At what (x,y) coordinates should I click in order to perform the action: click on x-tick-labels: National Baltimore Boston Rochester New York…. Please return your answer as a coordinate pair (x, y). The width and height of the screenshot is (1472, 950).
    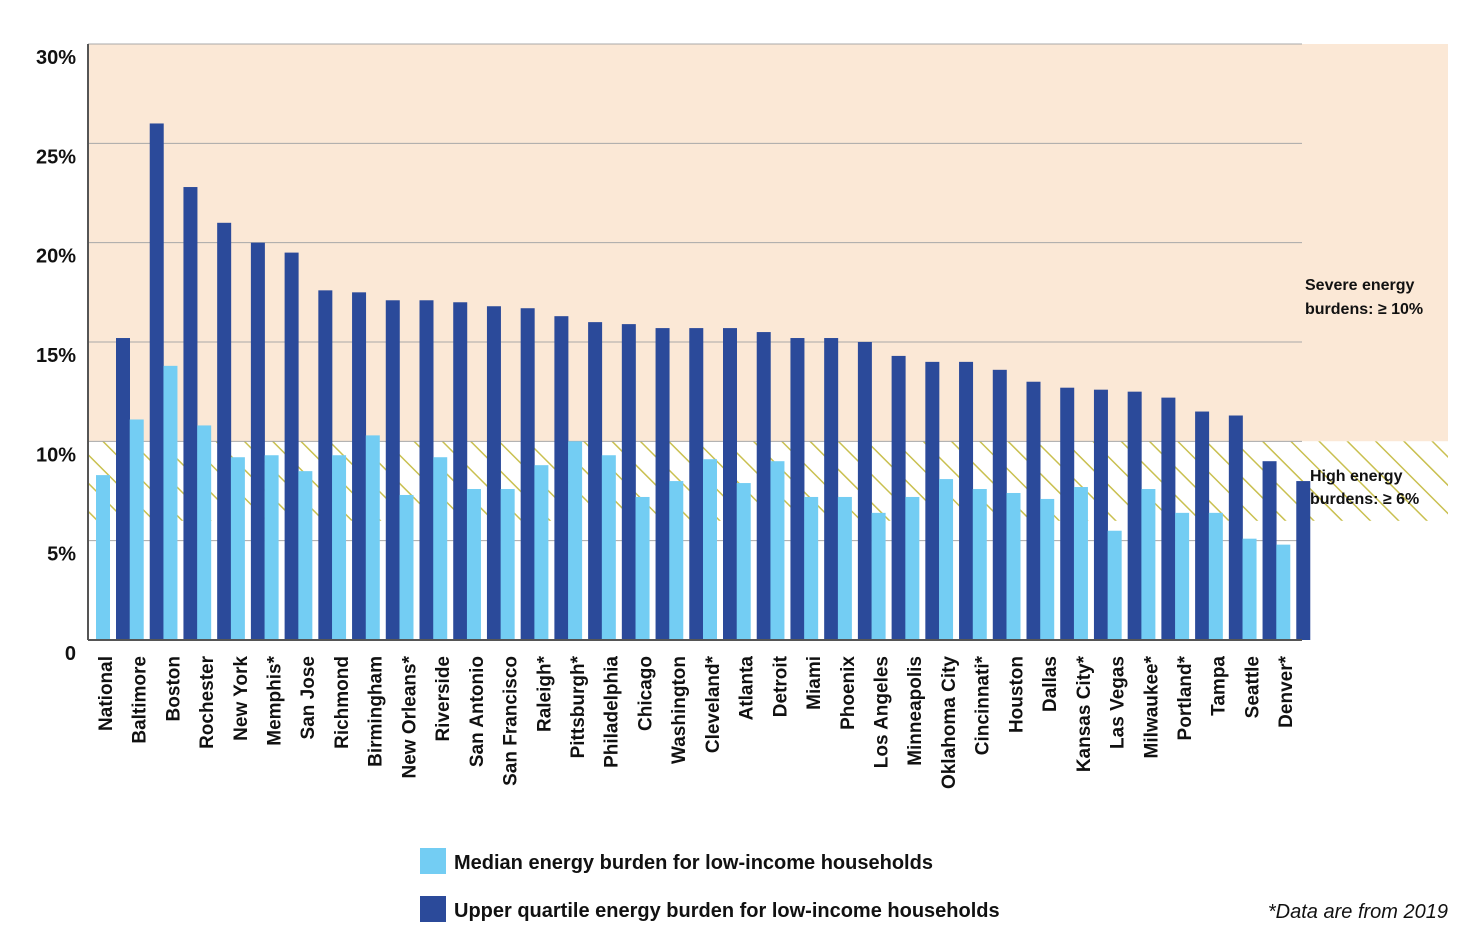
    Looking at the image, I should click on (696, 722).